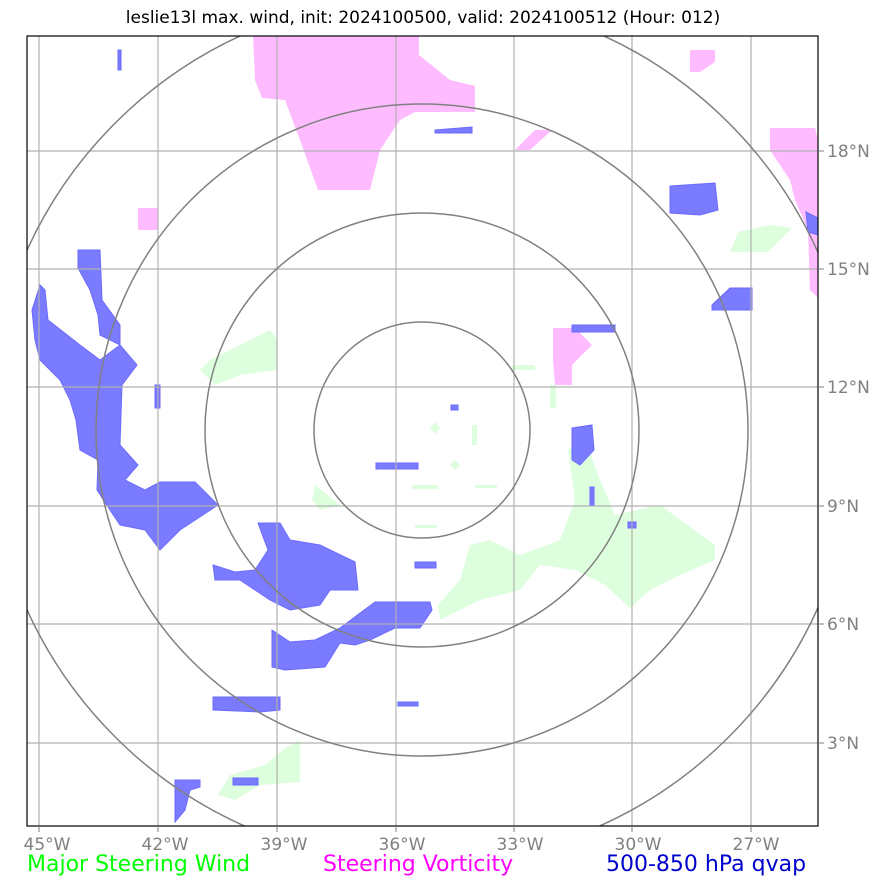 The height and width of the screenshot is (891, 888). I want to click on x-tick-label: 45°W, so click(47, 845).